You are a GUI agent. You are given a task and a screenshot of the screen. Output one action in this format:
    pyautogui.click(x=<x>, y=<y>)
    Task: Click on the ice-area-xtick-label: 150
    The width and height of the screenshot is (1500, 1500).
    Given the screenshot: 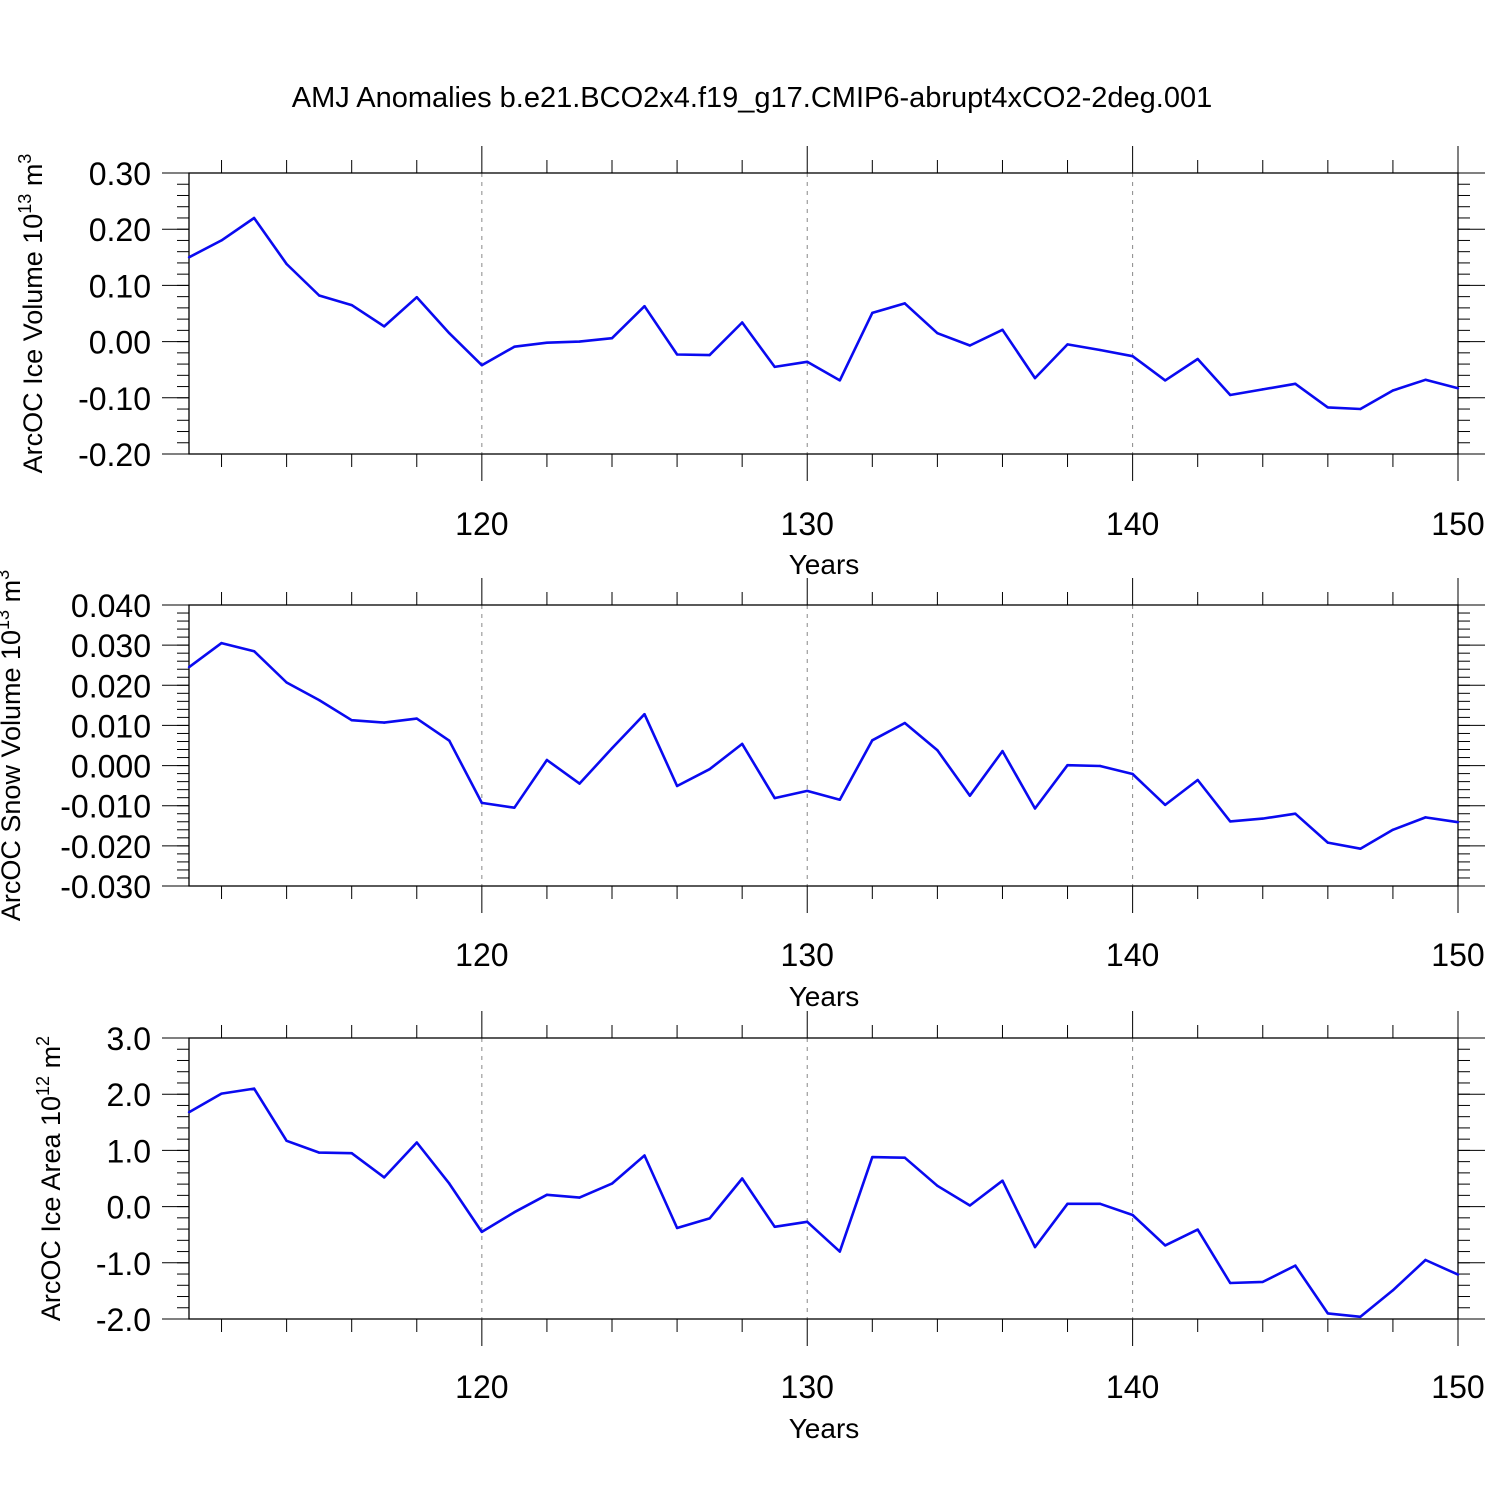 What is the action you would take?
    pyautogui.click(x=1457, y=1387)
    